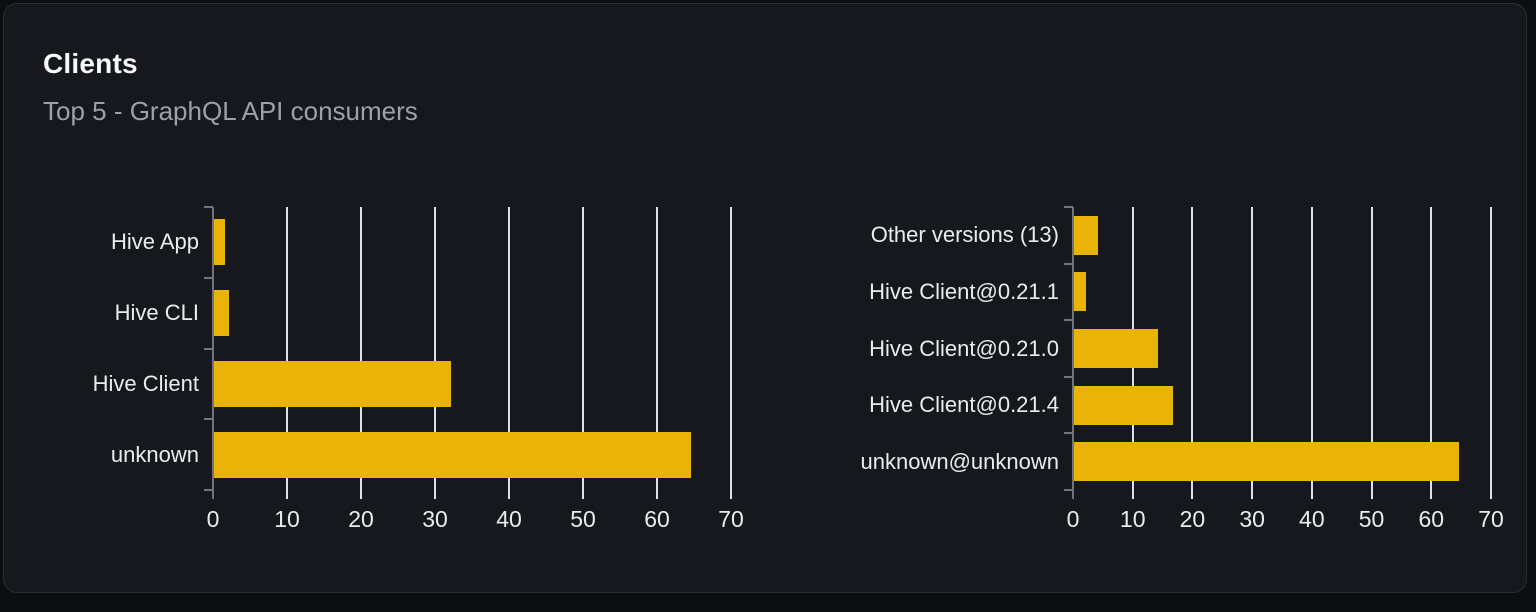 The image size is (1536, 612). Describe the element at coordinates (964, 291) in the screenshot. I see `category-label: Hive Client@0.21.1` at that location.